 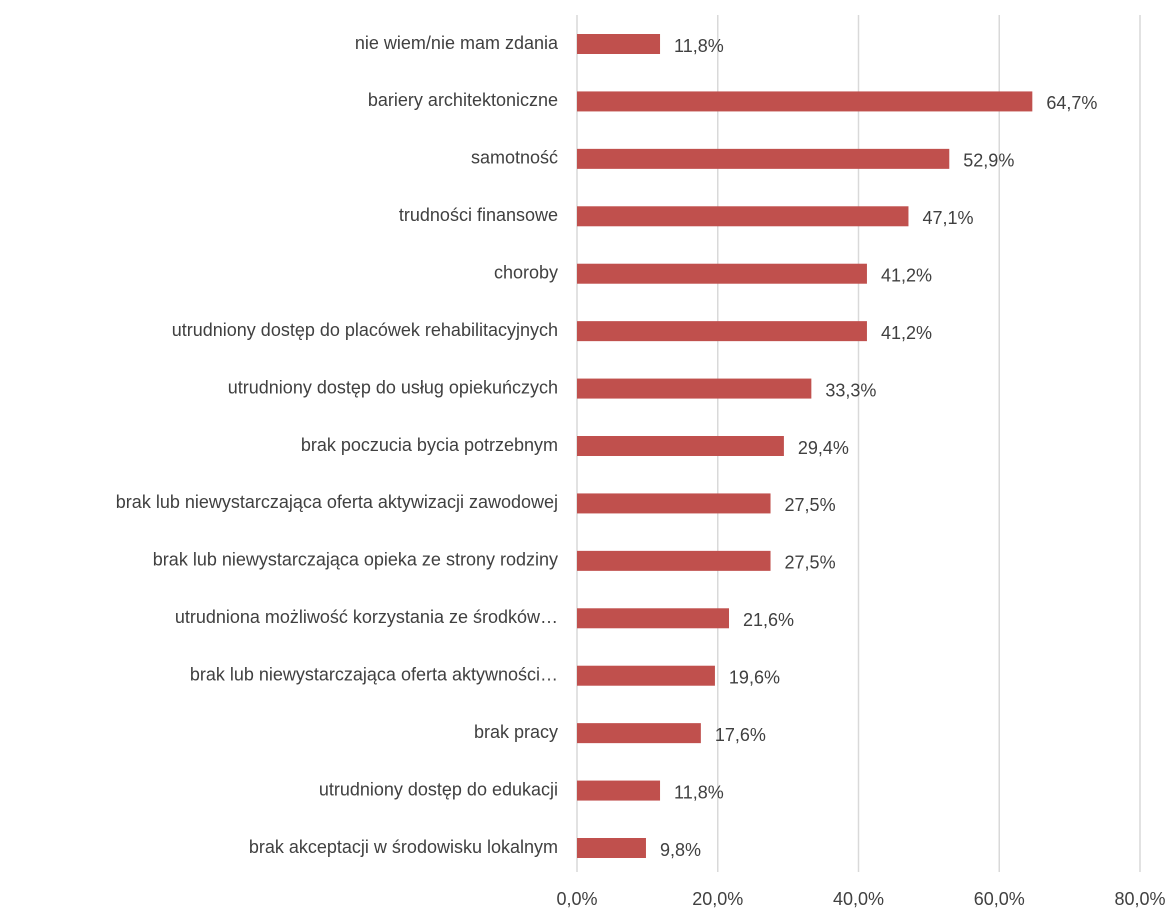 What do you see at coordinates (526, 272) in the screenshot?
I see `y-tick-label: choroby` at bounding box center [526, 272].